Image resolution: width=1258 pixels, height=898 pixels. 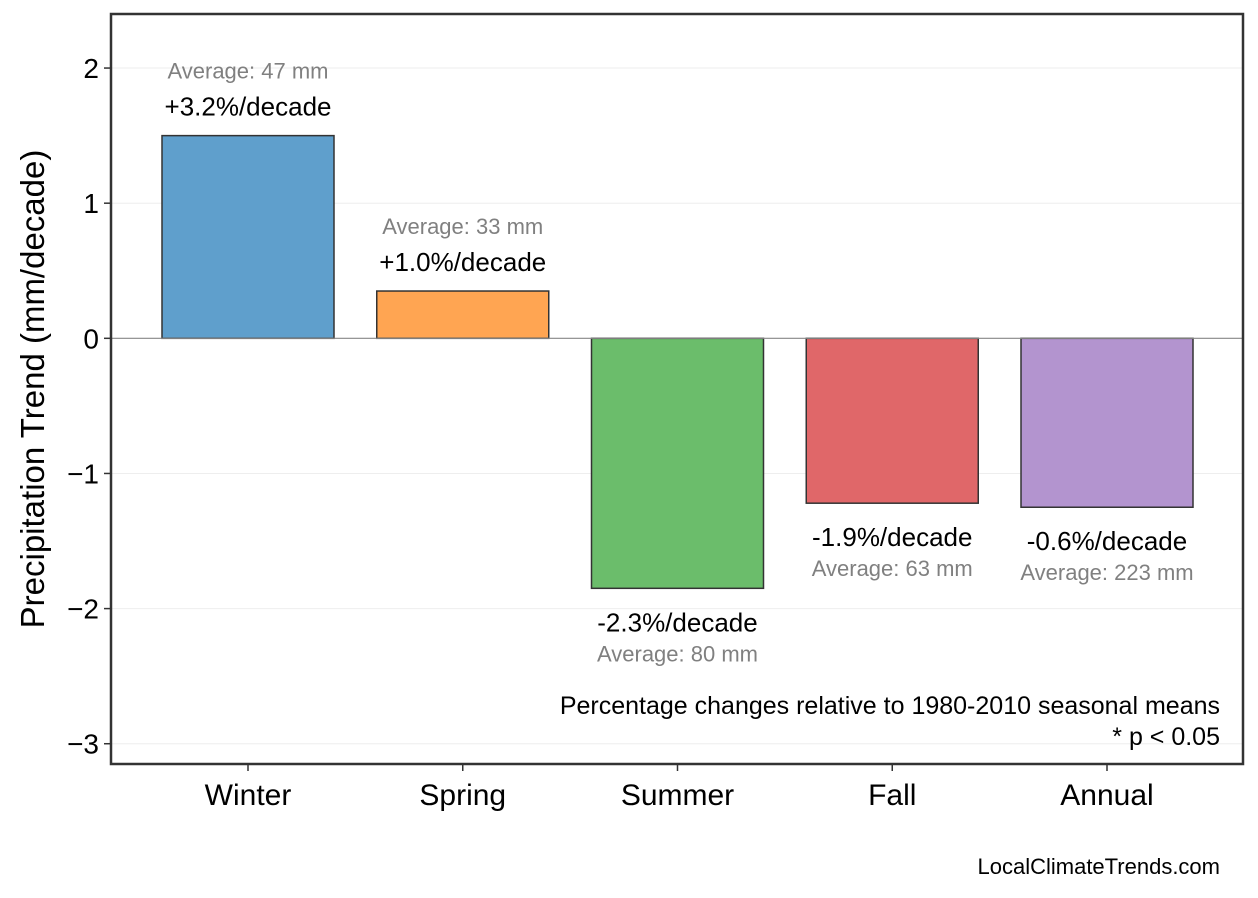 What do you see at coordinates (677, 653) in the screenshot?
I see `average-label: Average: 80 mm` at bounding box center [677, 653].